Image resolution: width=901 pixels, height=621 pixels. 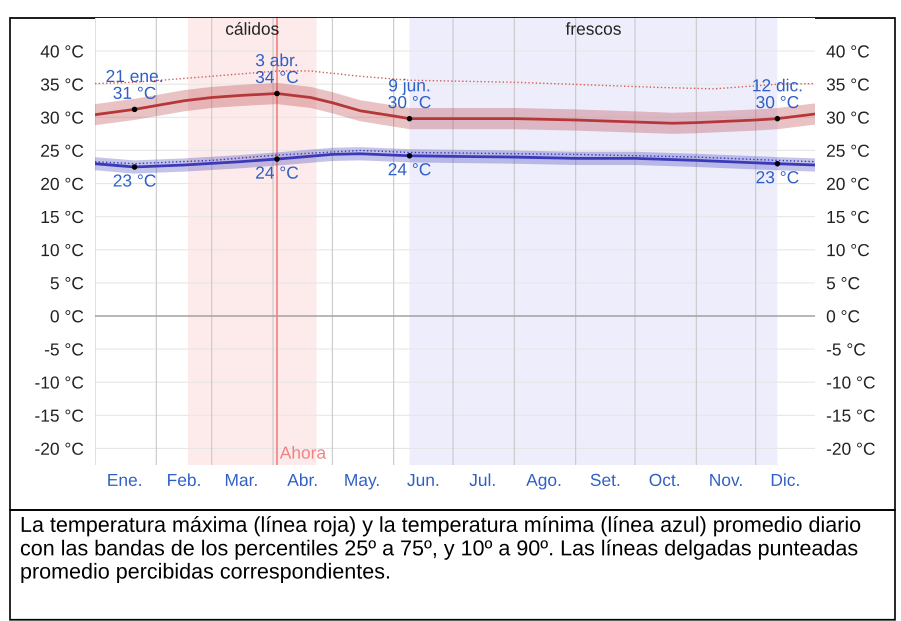 What do you see at coordinates (62, 118) in the screenshot?
I see `y-tick-label: 30 °C` at bounding box center [62, 118].